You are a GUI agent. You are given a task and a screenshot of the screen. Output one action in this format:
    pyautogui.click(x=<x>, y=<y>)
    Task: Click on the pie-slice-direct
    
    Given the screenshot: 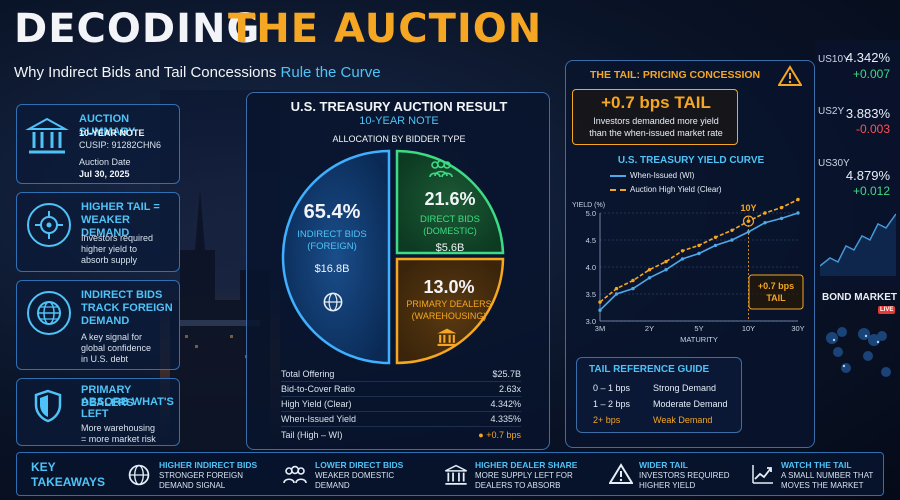 What is the action you would take?
    pyautogui.click(x=450, y=202)
    